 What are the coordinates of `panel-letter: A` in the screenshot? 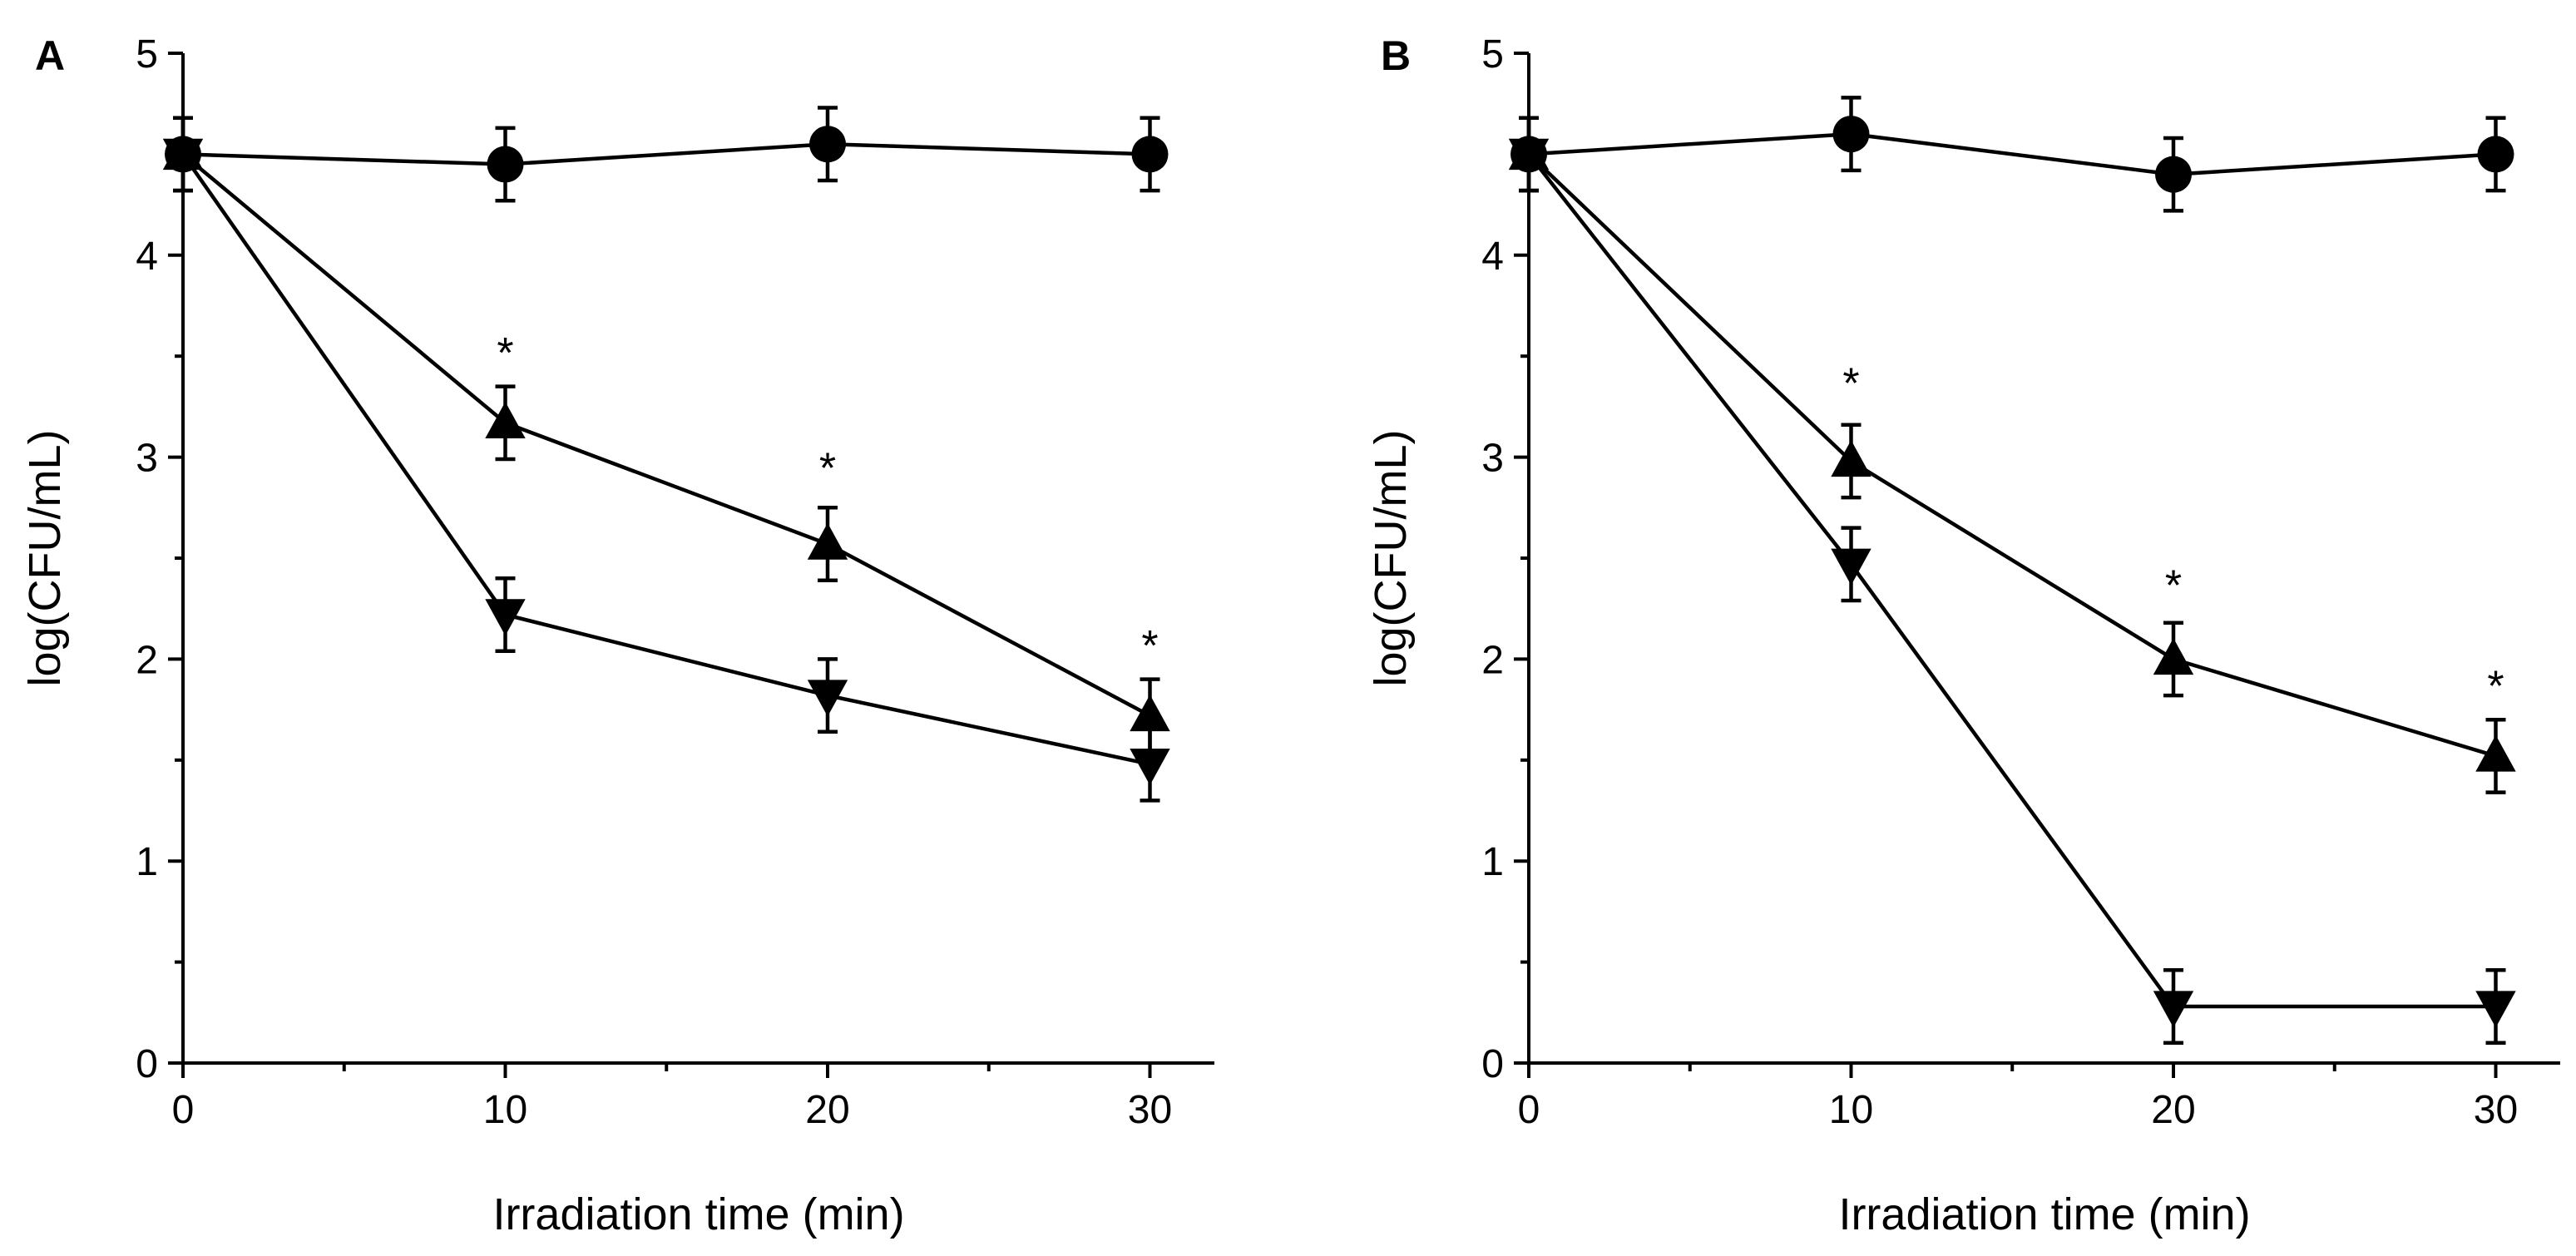 It's located at (50, 55).